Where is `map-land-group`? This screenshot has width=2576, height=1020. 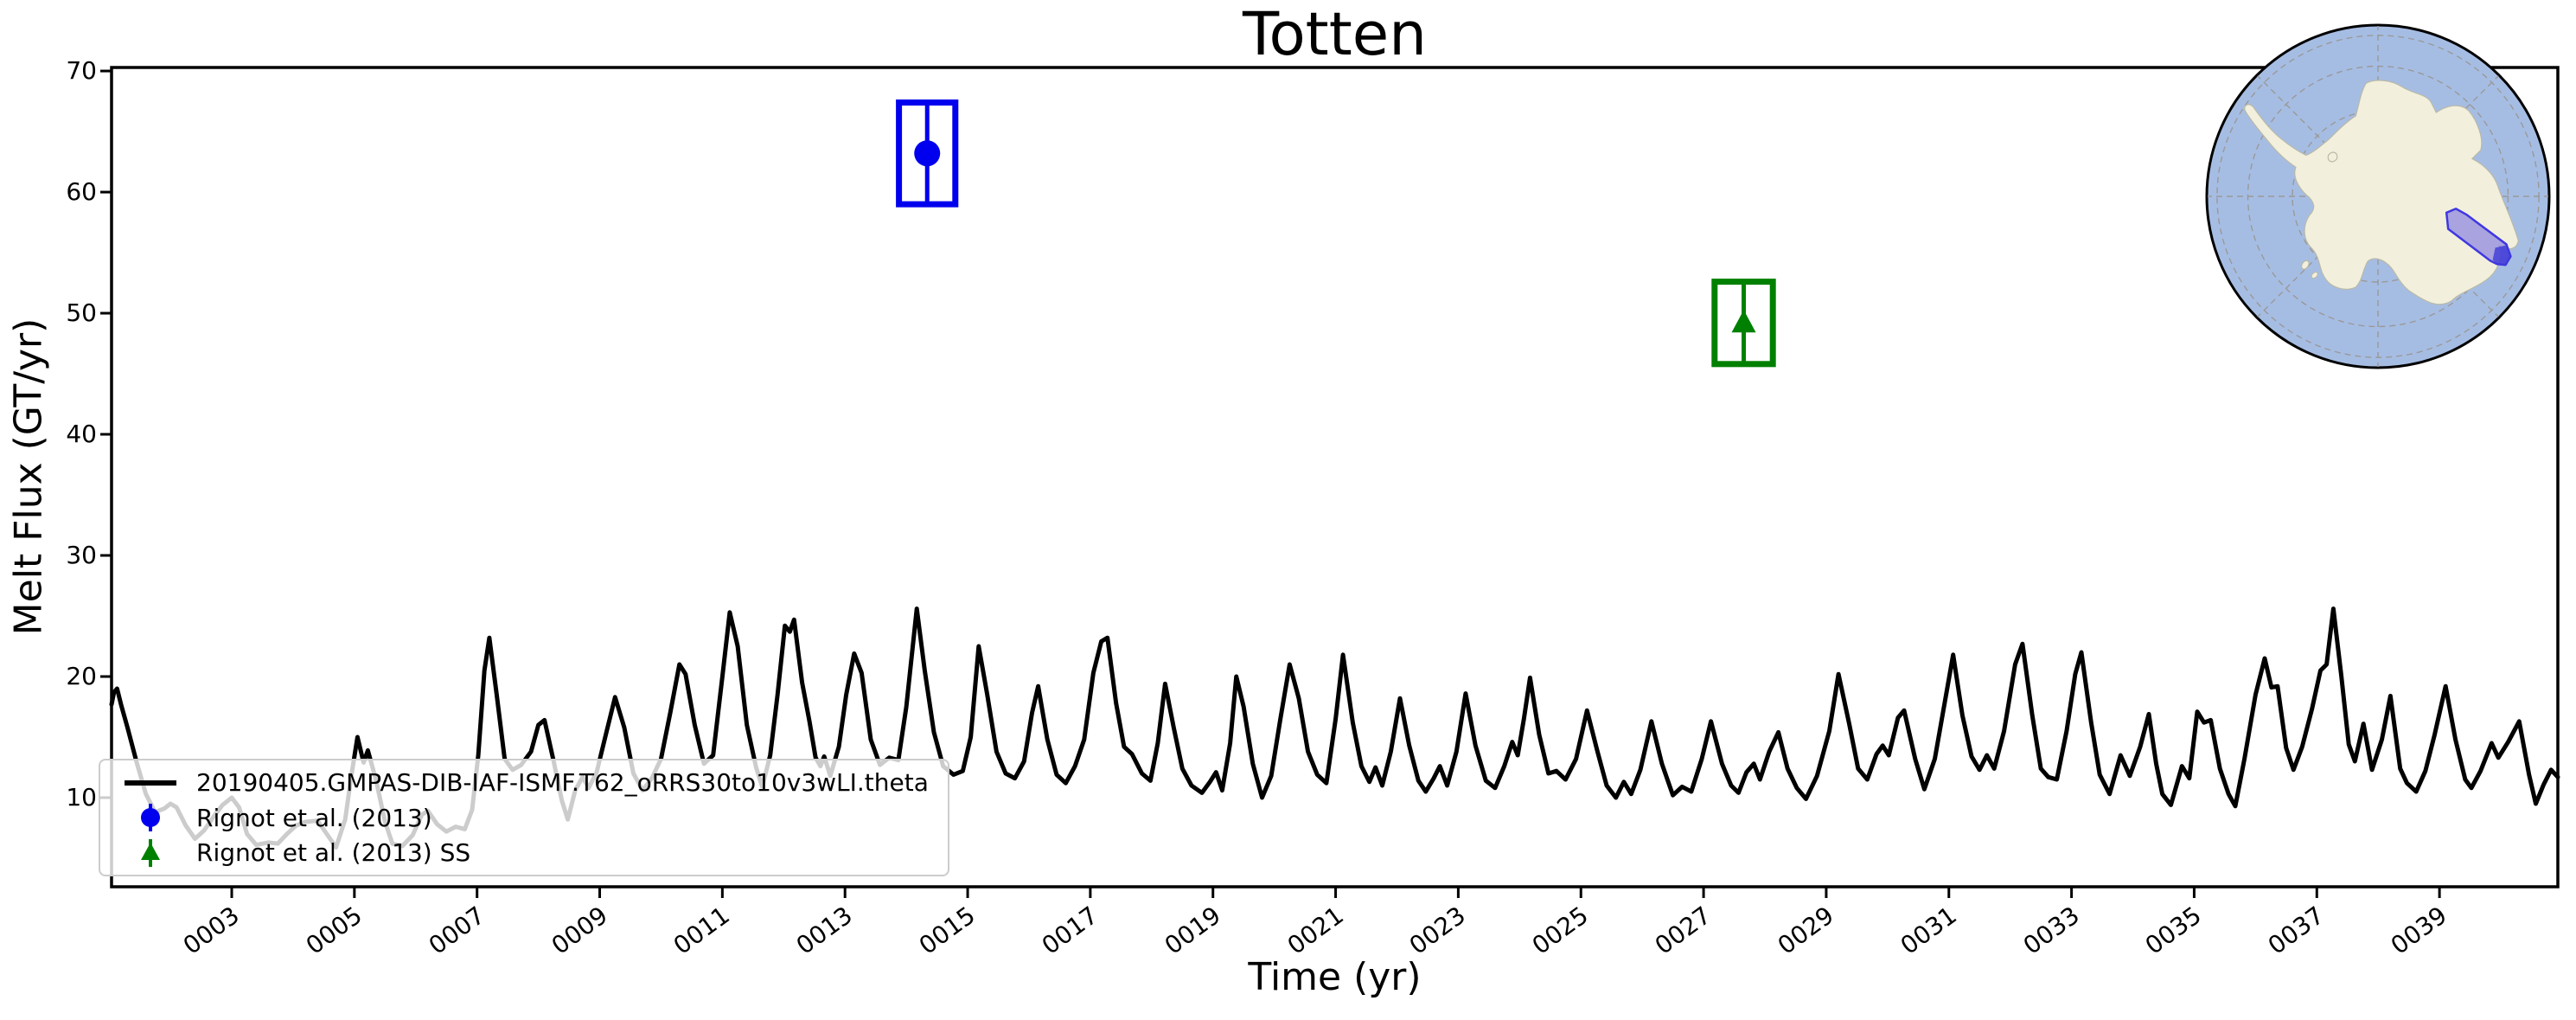
map-land-group is located at coordinates (2382, 192).